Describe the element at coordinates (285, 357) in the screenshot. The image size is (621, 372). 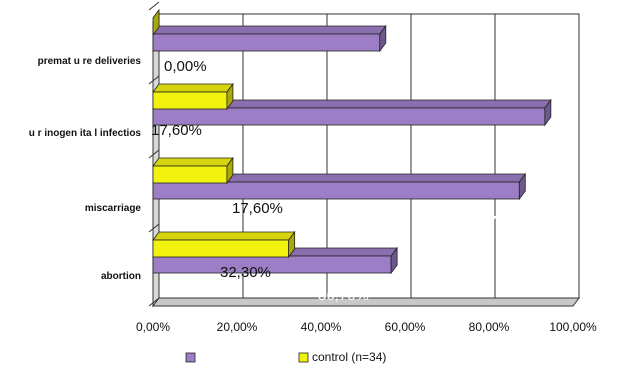
I see `legend: control (n=34)` at that location.